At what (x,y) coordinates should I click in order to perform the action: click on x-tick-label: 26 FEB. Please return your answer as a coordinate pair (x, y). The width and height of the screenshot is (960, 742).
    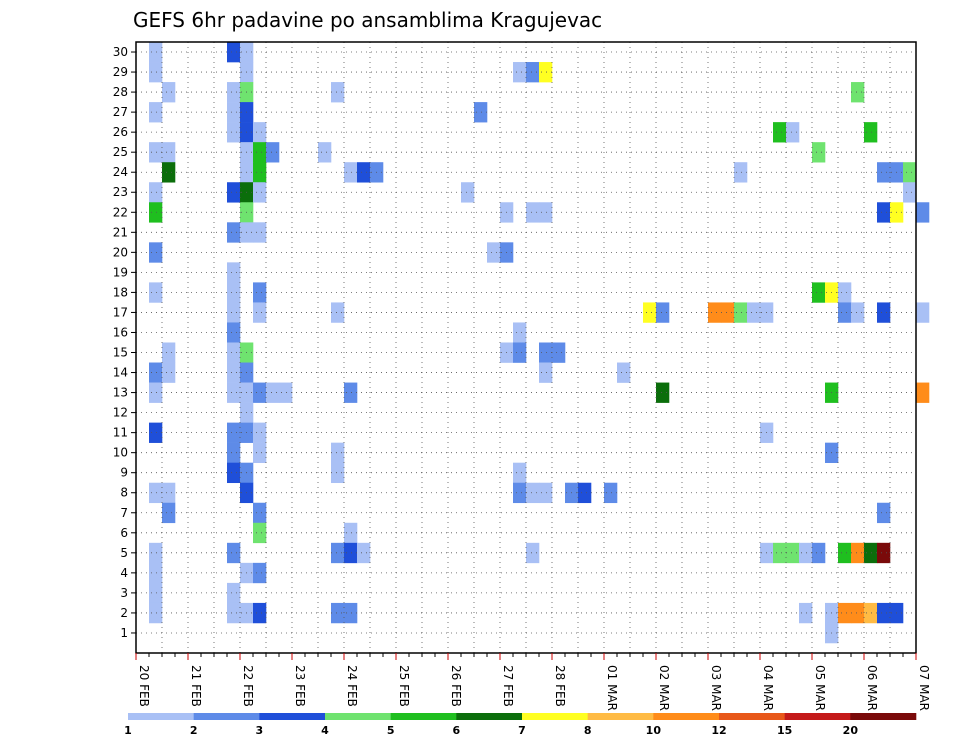
    Looking at the image, I should click on (456, 686).